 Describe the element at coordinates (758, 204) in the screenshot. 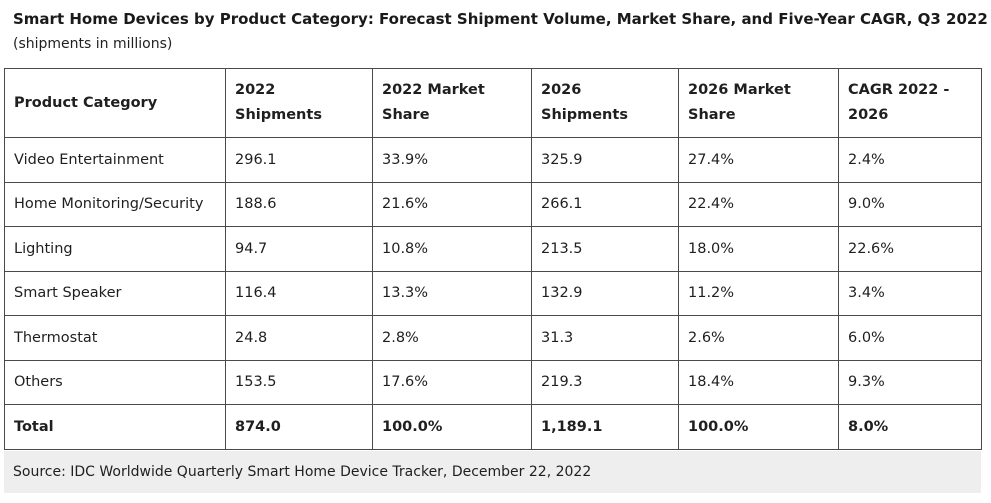

I see `cell-2026-share: 22.4%` at that location.